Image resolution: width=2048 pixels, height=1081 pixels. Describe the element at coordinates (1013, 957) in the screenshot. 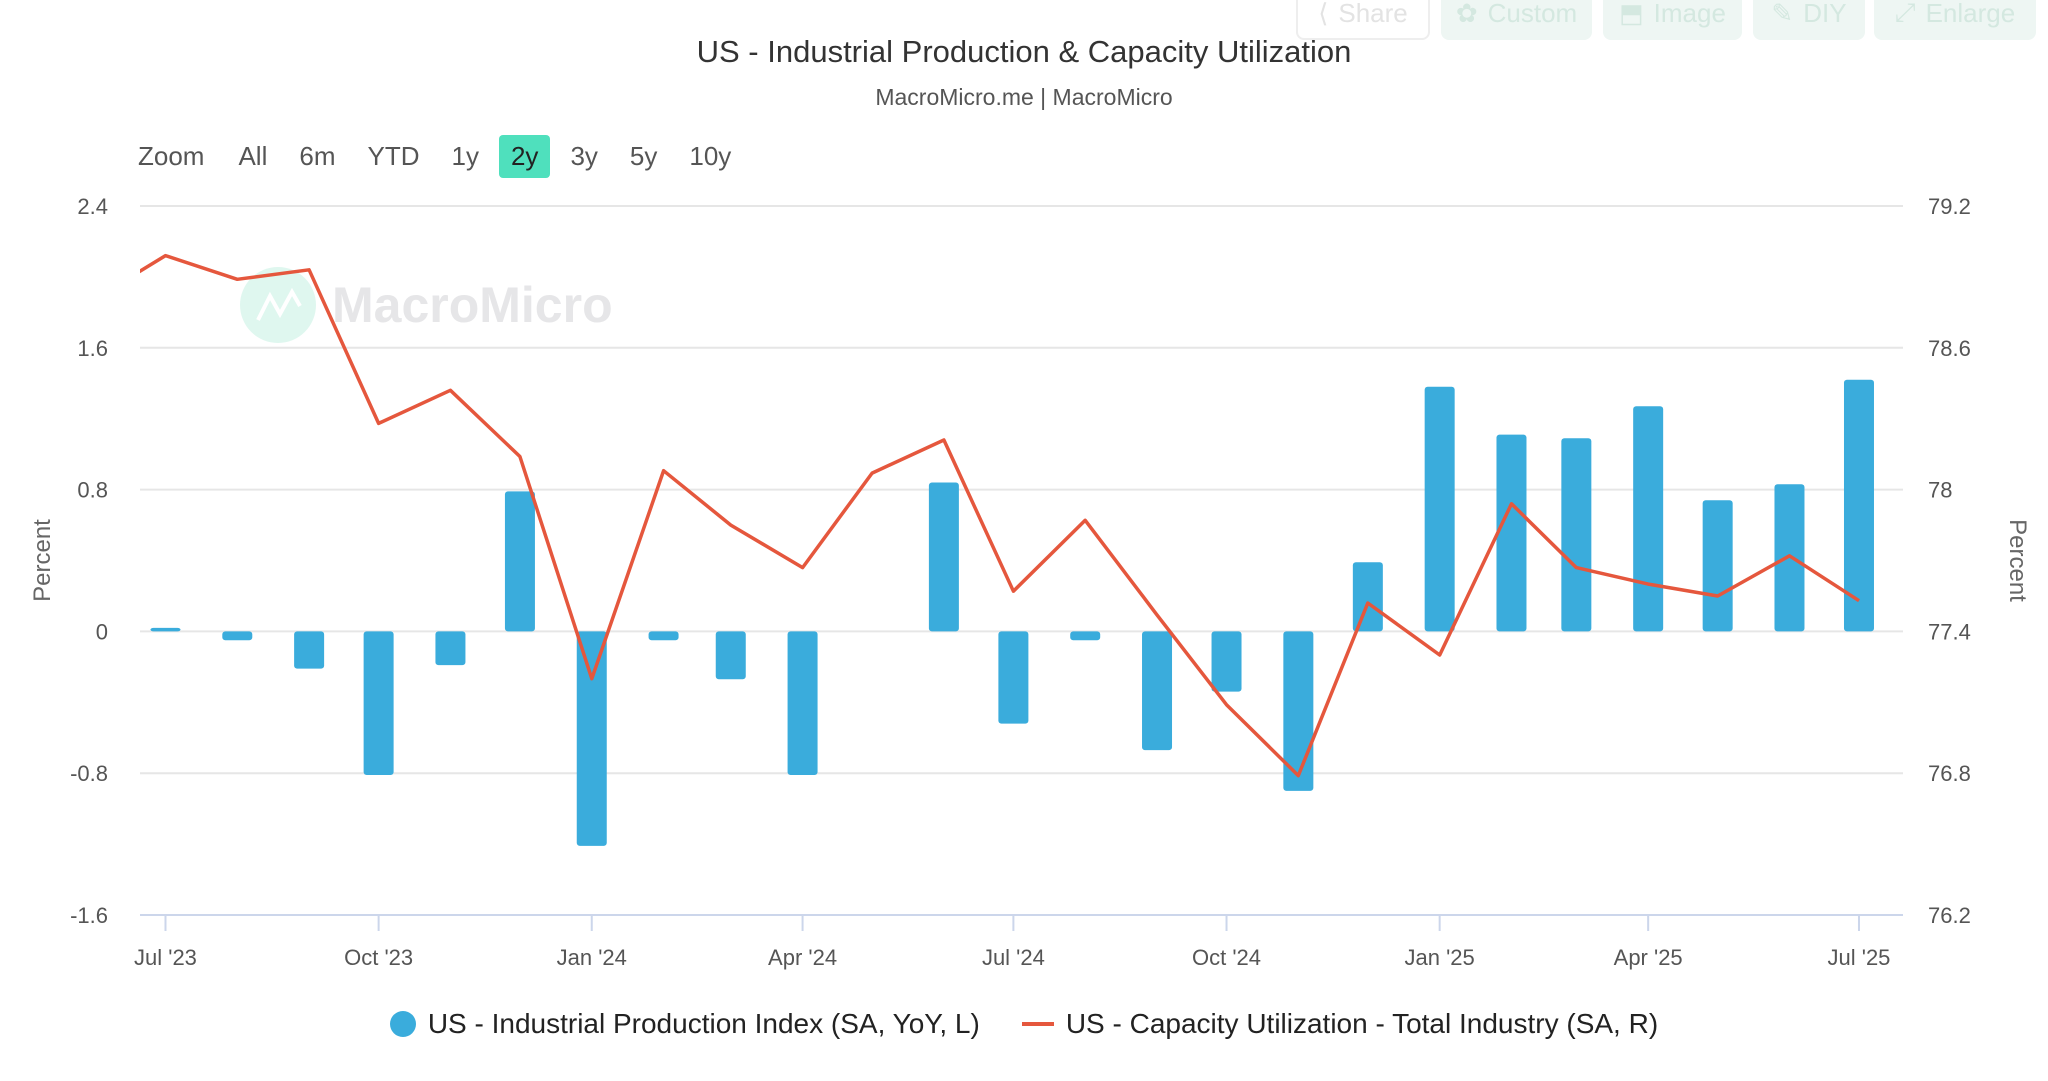

I see `x-tick-label: Jul '24` at that location.